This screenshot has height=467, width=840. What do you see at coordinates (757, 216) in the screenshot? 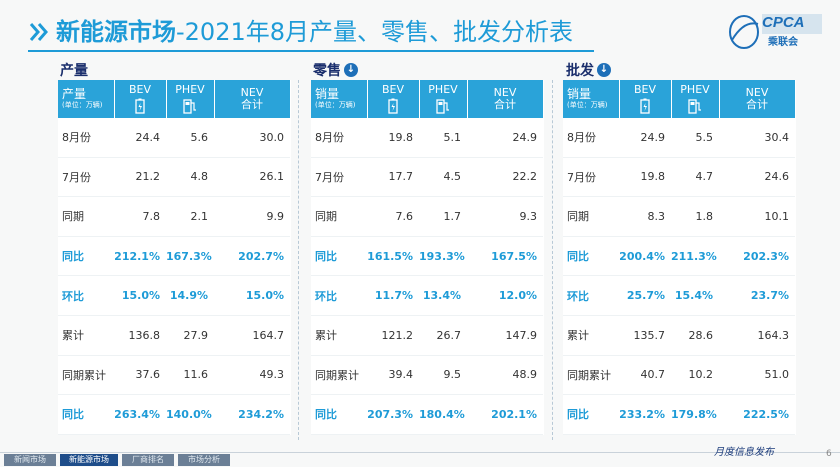
I see `nev-value: 10.1` at bounding box center [757, 216].